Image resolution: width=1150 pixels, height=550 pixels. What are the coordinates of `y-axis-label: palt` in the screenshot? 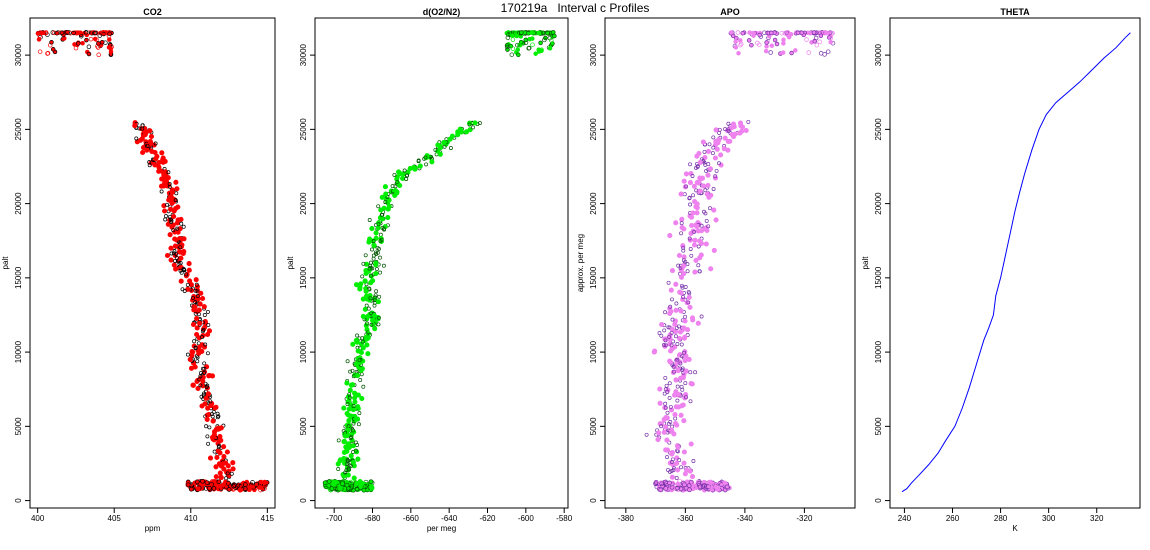 It's located at (290, 263).